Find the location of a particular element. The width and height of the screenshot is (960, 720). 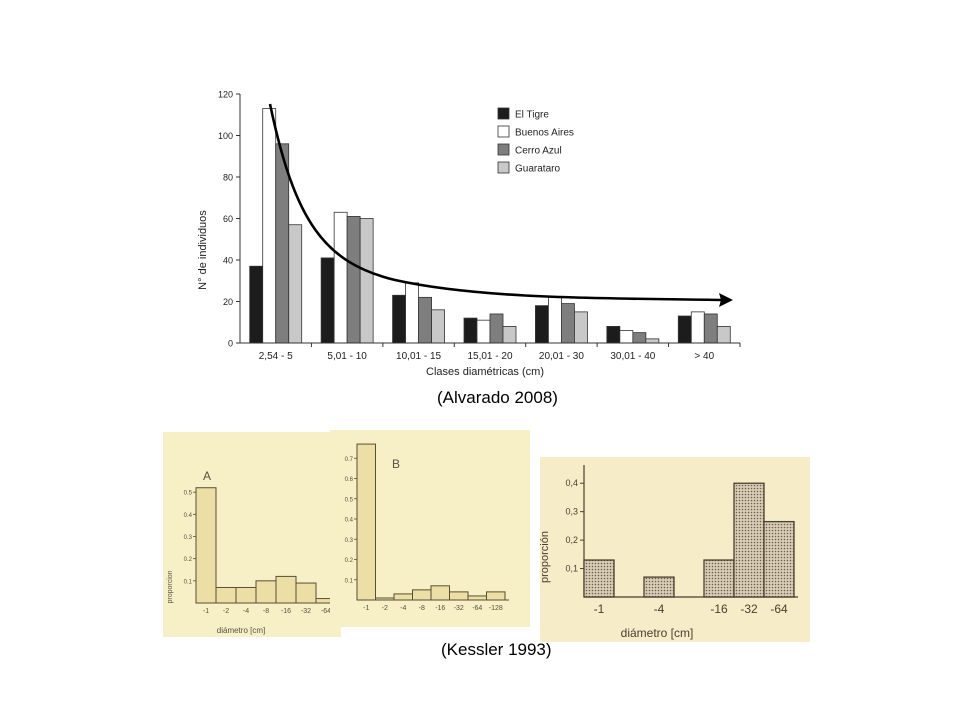

y-tick-label: 0.6 is located at coordinates (349, 480).